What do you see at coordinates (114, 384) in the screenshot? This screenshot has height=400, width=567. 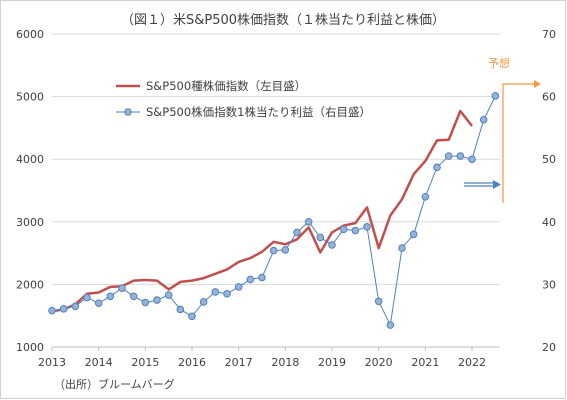 I see `source-note: （出所）ブルームバーグ` at bounding box center [114, 384].